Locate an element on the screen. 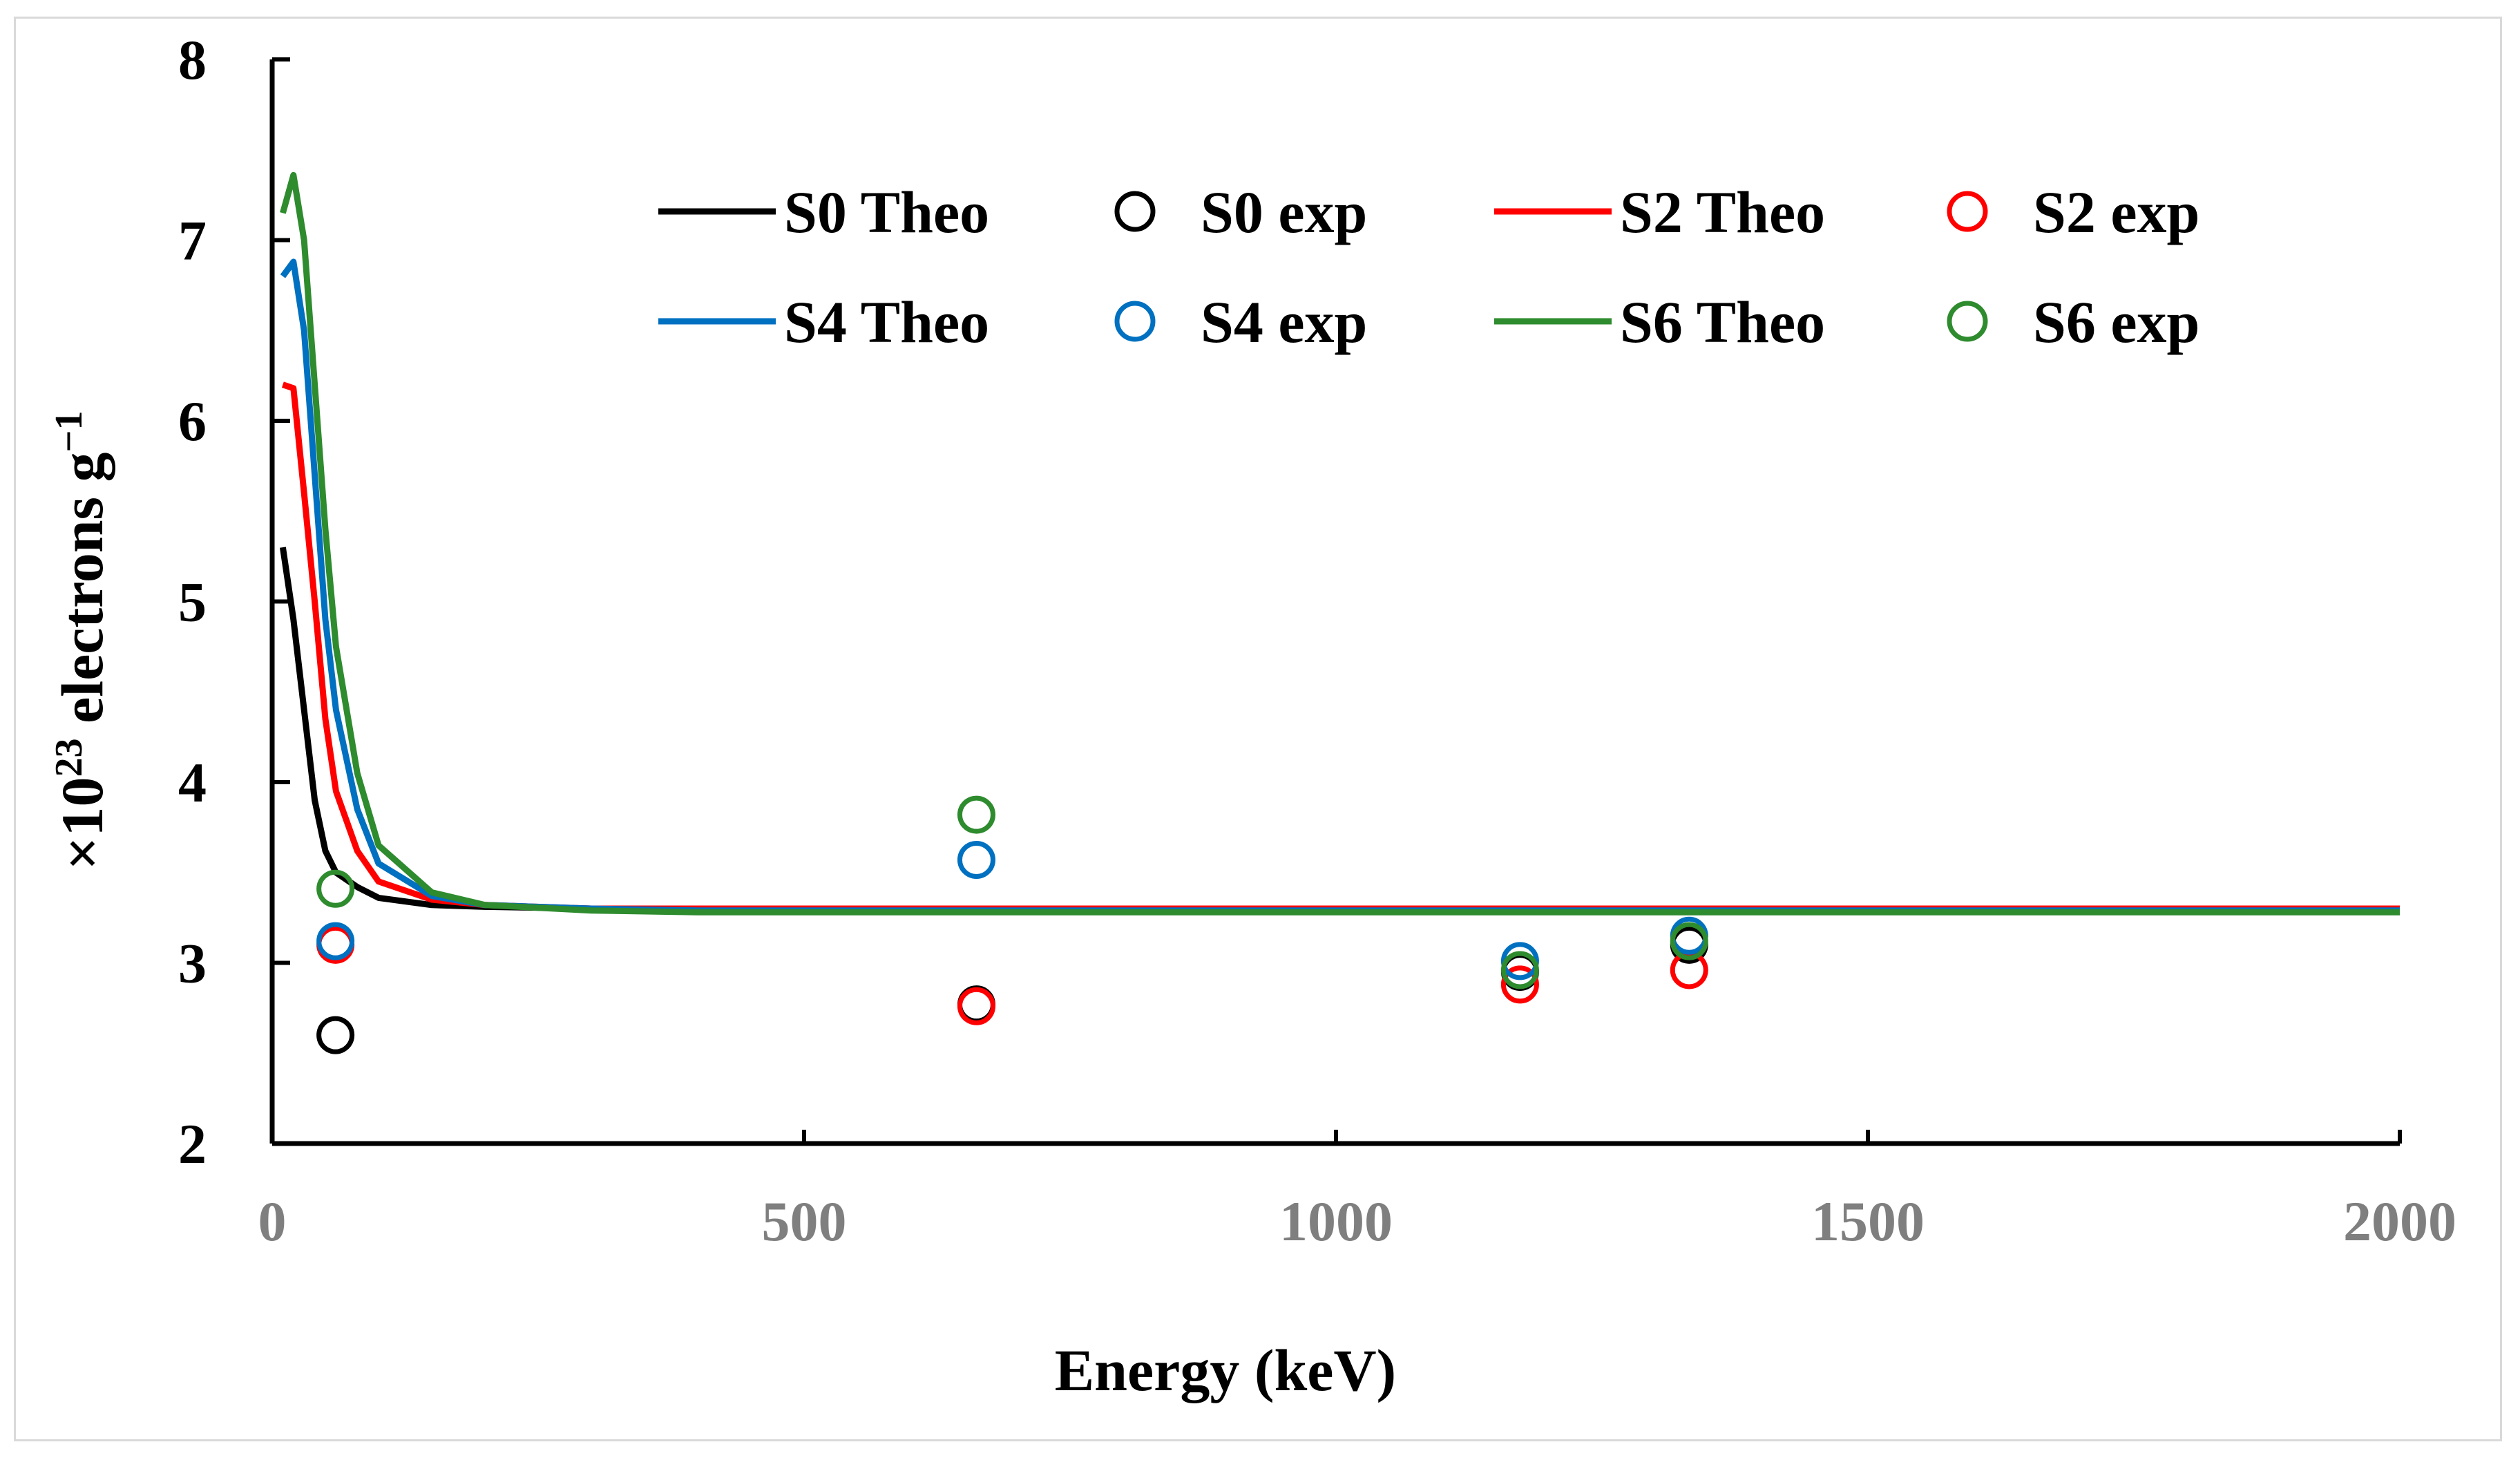  x-axis-title: Energy (keV) is located at coordinates (1225, 1370).